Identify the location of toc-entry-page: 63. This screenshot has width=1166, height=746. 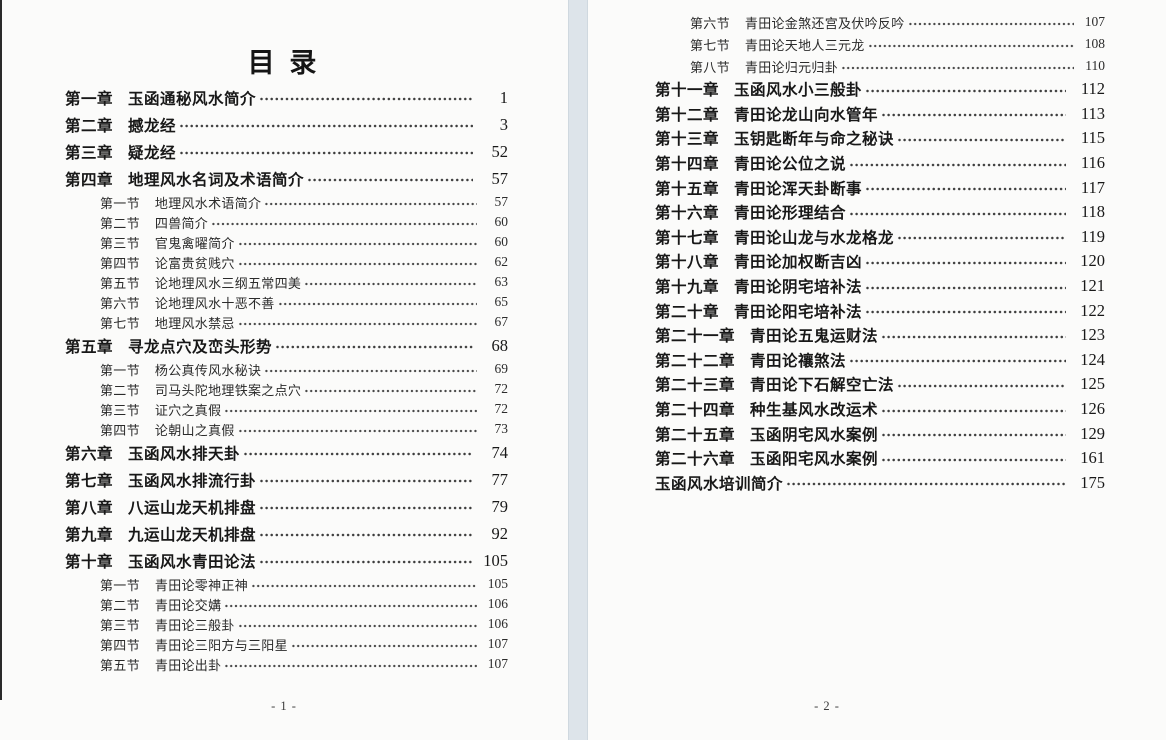
(501, 281).